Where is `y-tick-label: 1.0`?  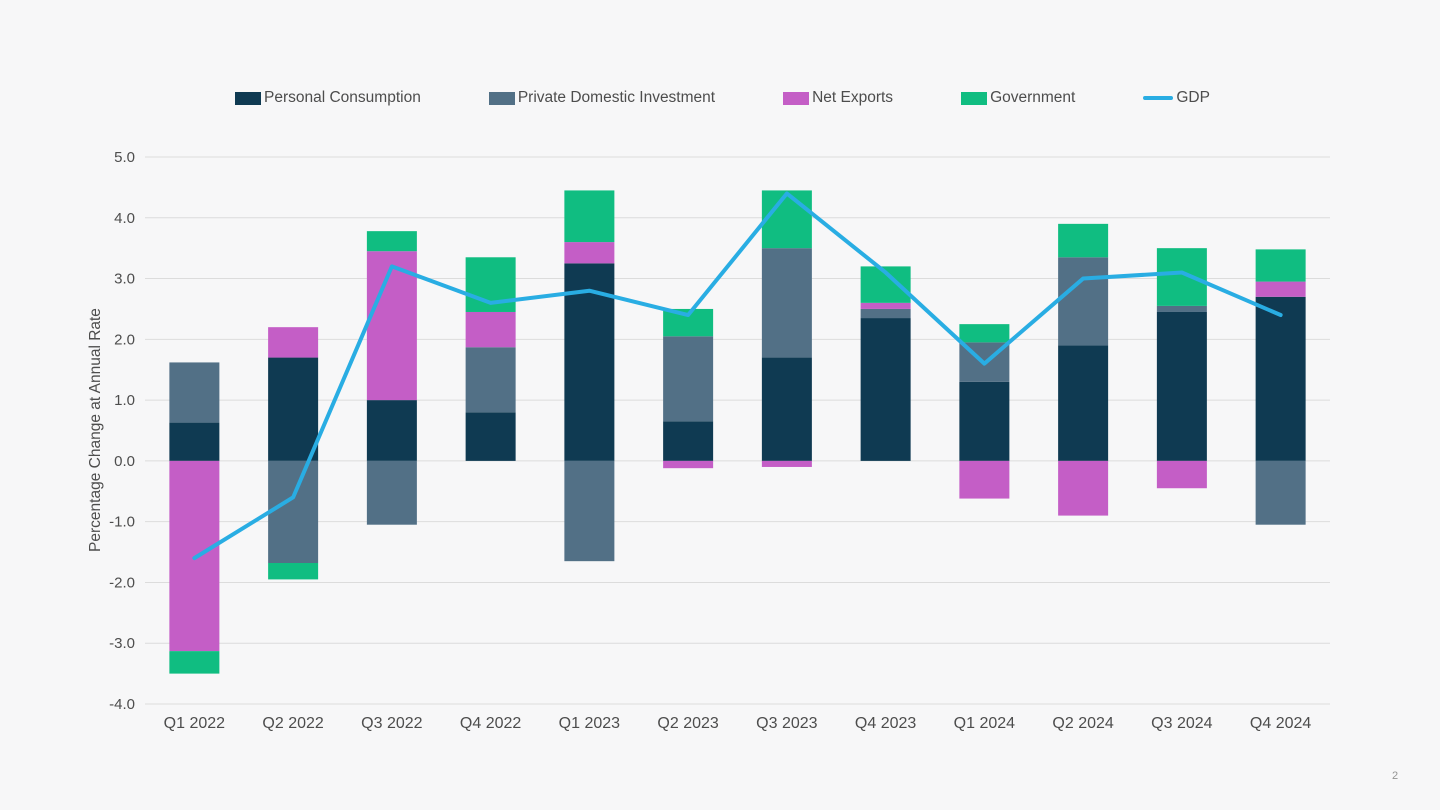 y-tick-label: 1.0 is located at coordinates (124, 400).